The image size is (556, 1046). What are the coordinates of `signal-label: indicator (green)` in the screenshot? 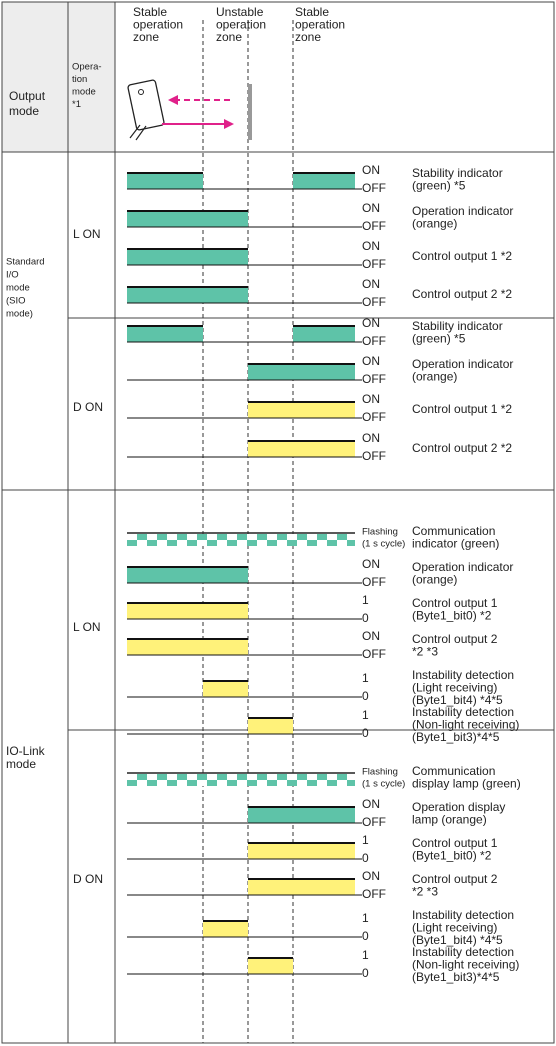 It's located at (455, 544).